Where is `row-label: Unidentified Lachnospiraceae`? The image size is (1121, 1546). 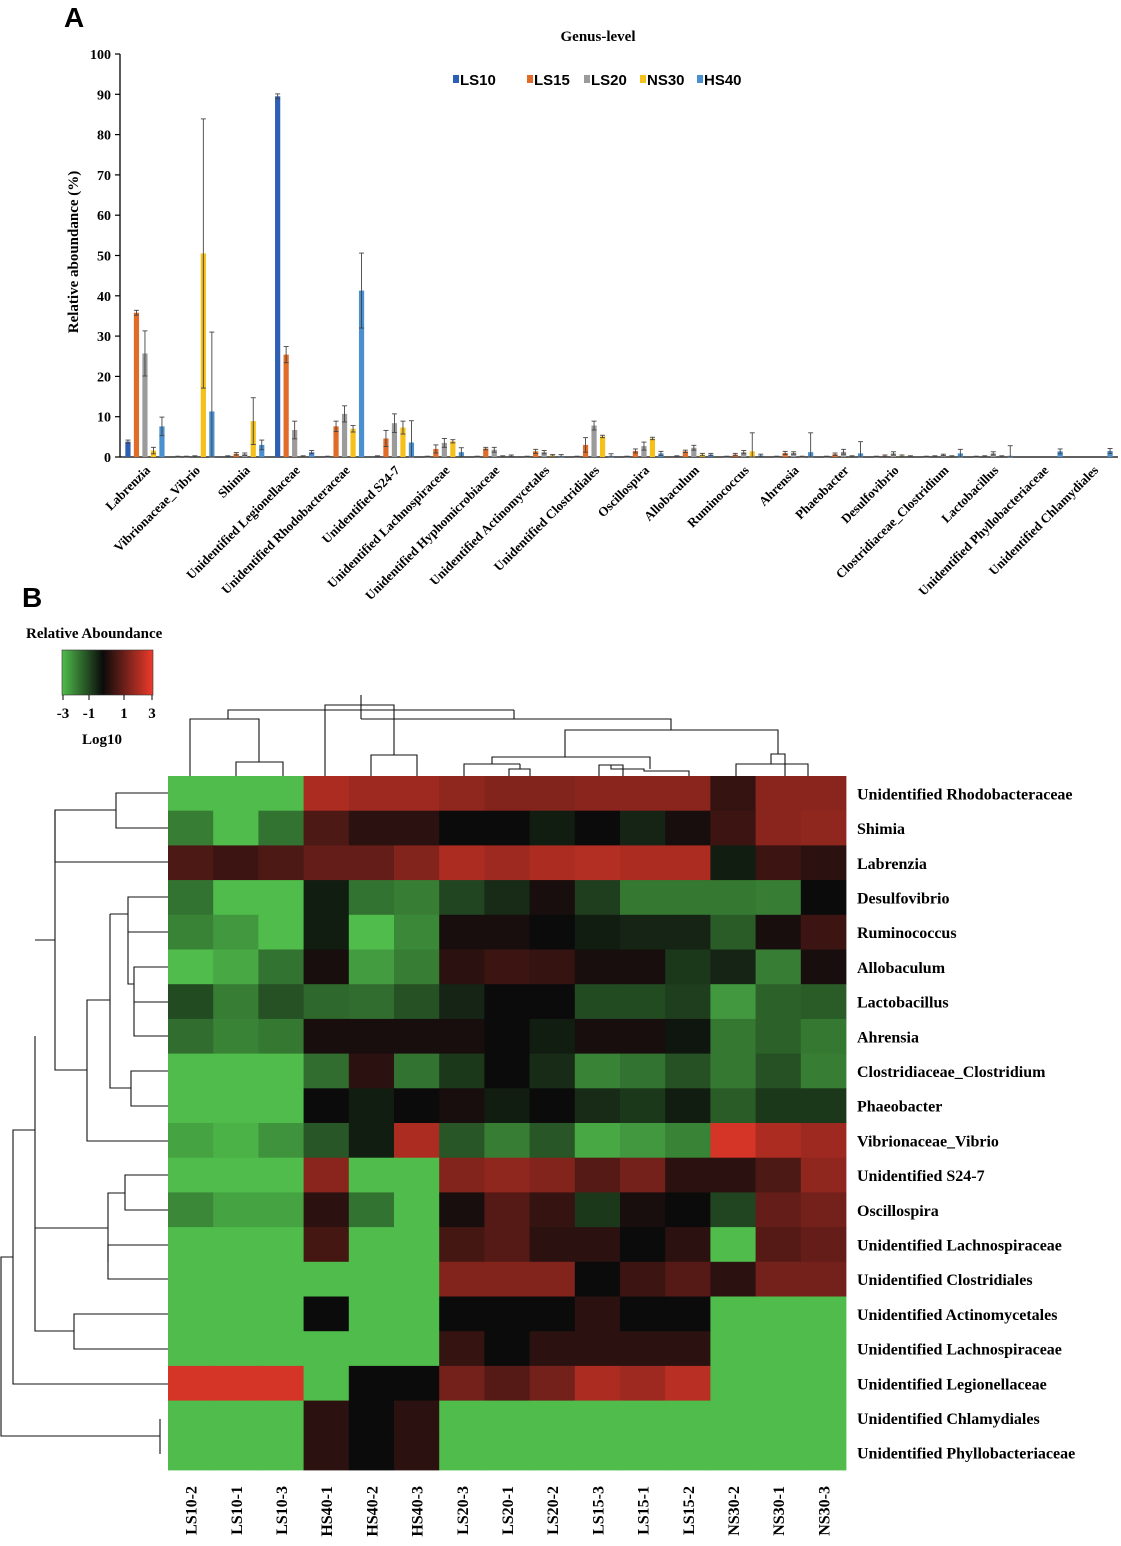
row-label: Unidentified Lachnospiraceae is located at coordinates (959, 1350).